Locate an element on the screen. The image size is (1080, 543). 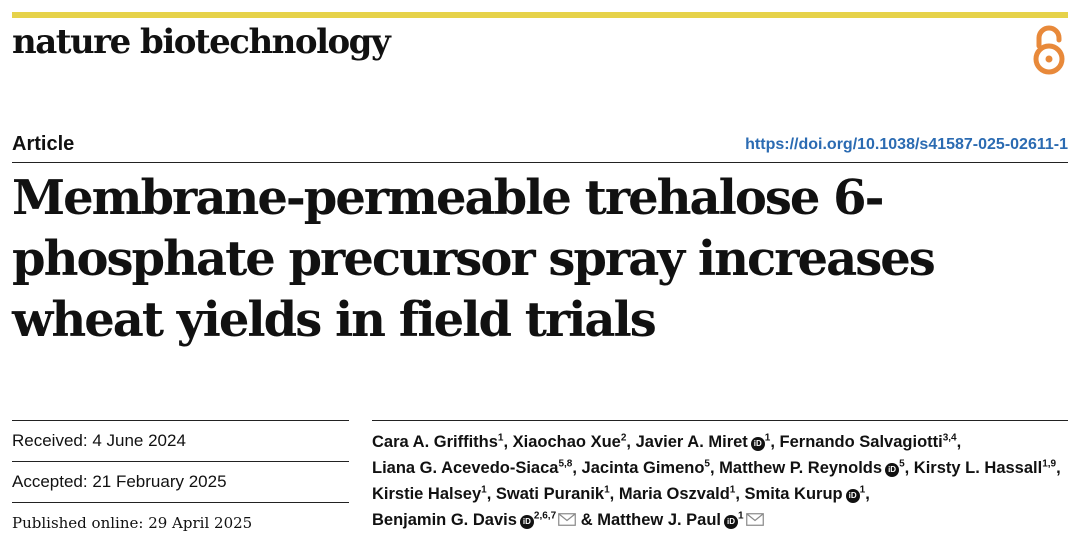
open-access-lock-icon is located at coordinates (1049, 50).